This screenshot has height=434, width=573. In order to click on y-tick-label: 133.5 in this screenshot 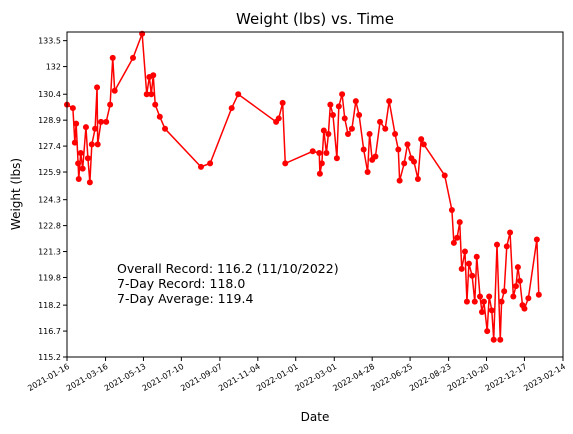, I will do `click(49, 41)`.